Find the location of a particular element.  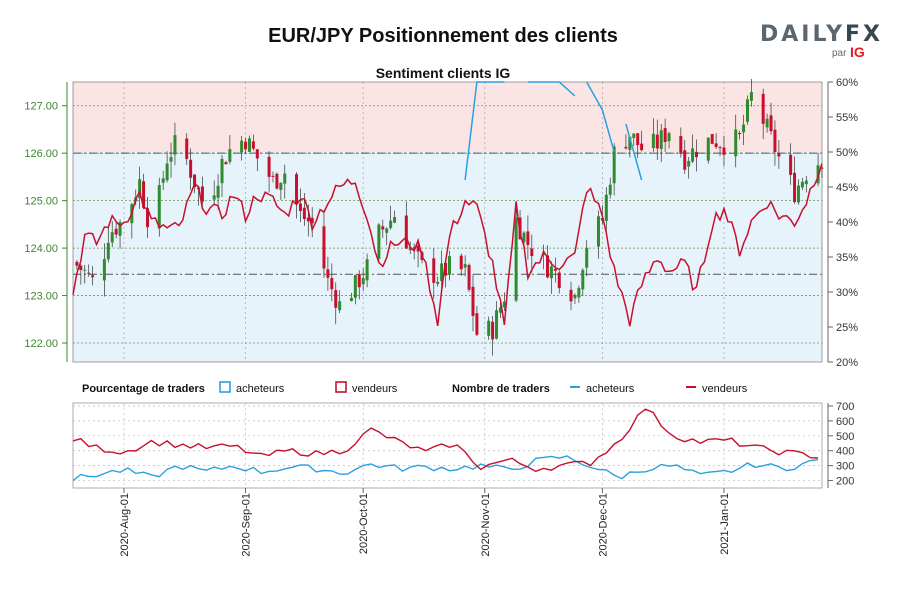

sentiment-tick-label: 35% is located at coordinates (847, 258).